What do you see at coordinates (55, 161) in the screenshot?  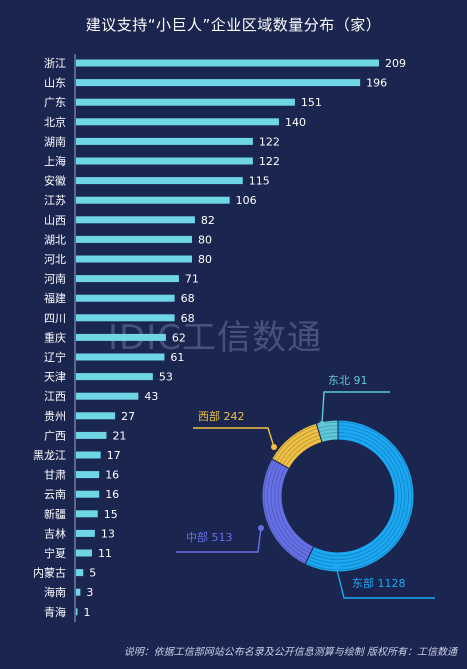 I see `y-tick-label: 上海` at bounding box center [55, 161].